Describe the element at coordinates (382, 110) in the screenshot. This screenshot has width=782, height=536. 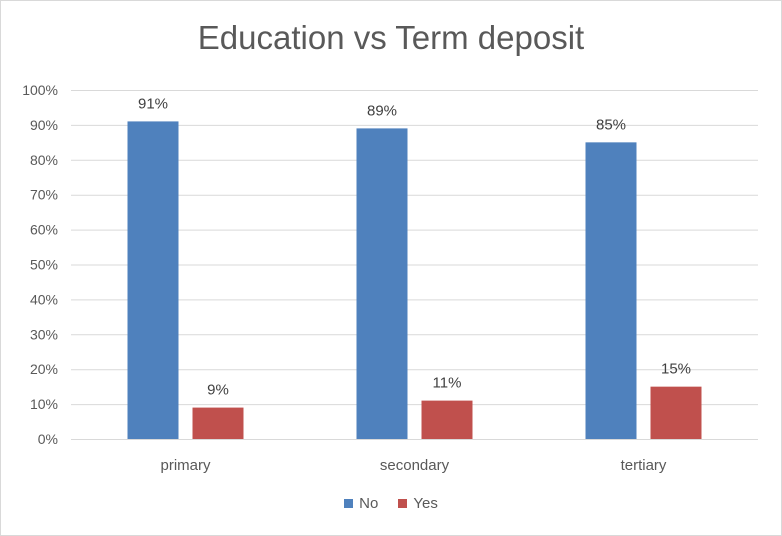
I see `data-label: 89%` at that location.